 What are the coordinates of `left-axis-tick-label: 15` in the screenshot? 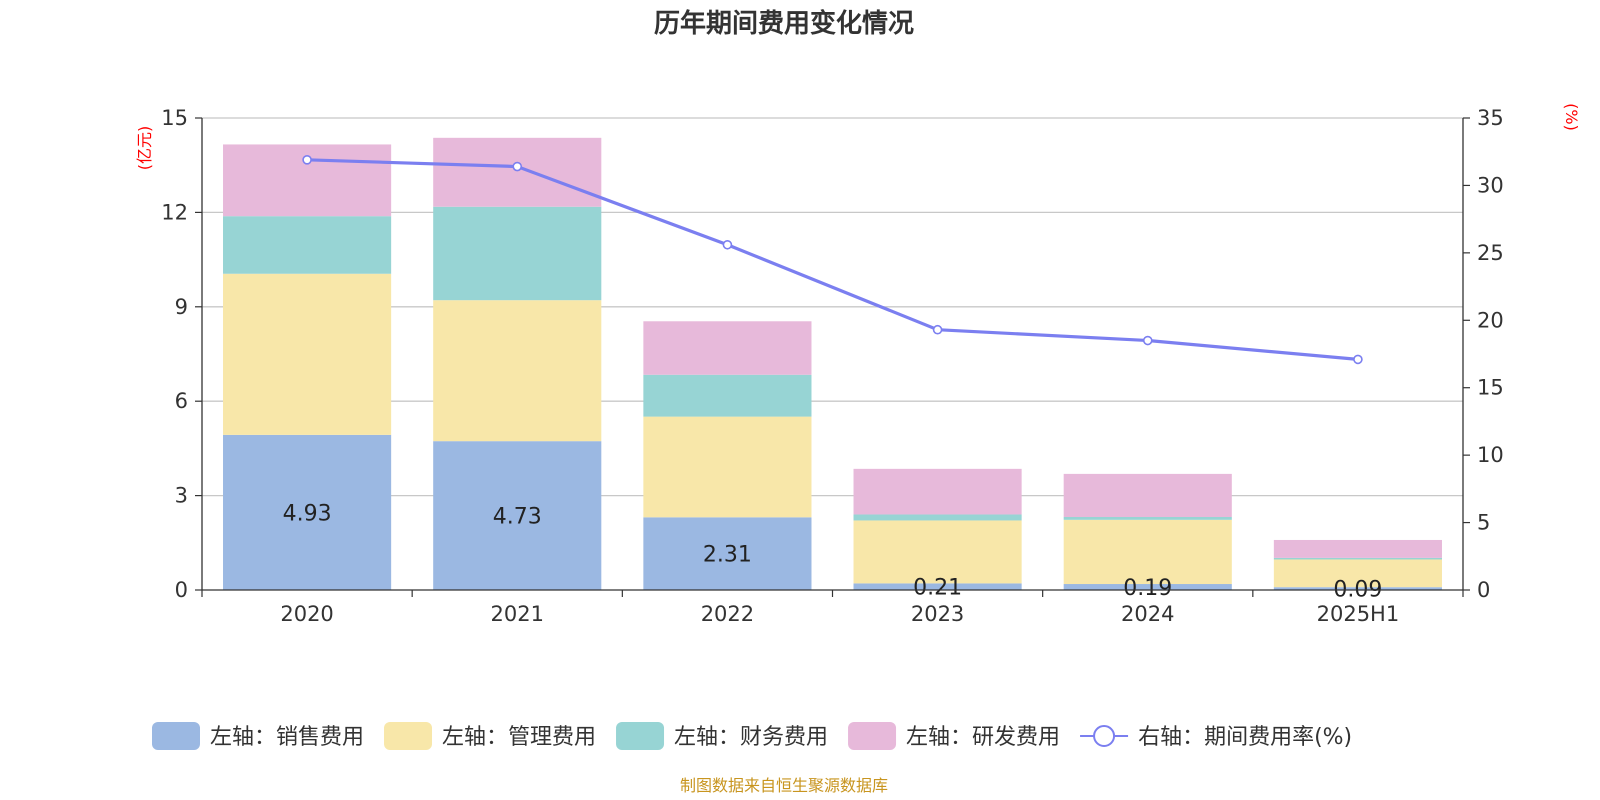 It's located at (174, 118).